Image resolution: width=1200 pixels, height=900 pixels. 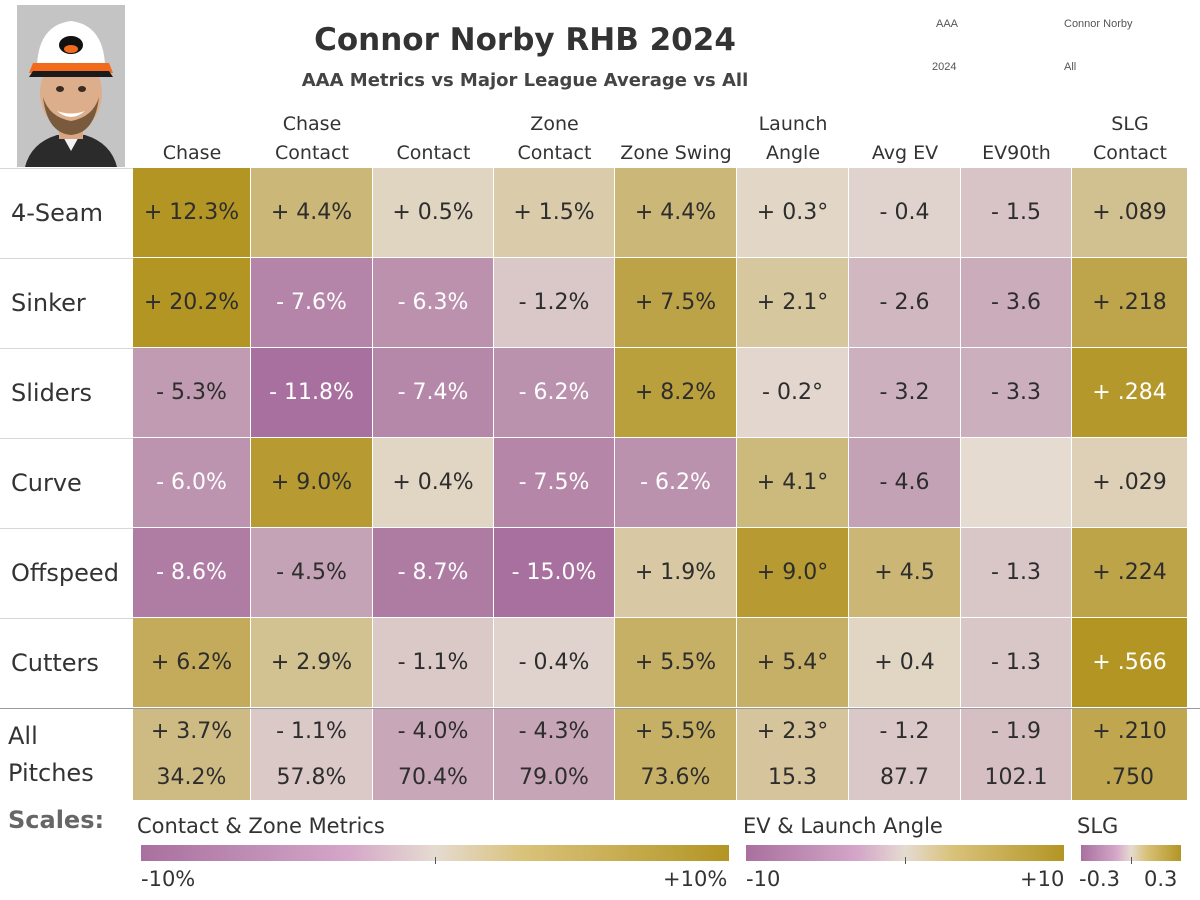 I want to click on row-header: Offspeed, so click(x=65, y=573).